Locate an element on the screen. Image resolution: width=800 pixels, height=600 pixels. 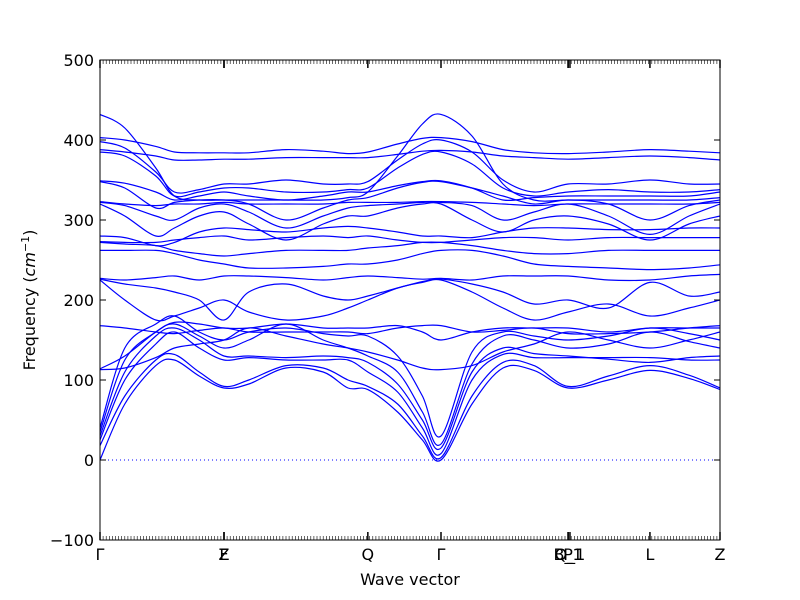
y-axis-label: Frequency (cm−1) is located at coordinates (29, 300).